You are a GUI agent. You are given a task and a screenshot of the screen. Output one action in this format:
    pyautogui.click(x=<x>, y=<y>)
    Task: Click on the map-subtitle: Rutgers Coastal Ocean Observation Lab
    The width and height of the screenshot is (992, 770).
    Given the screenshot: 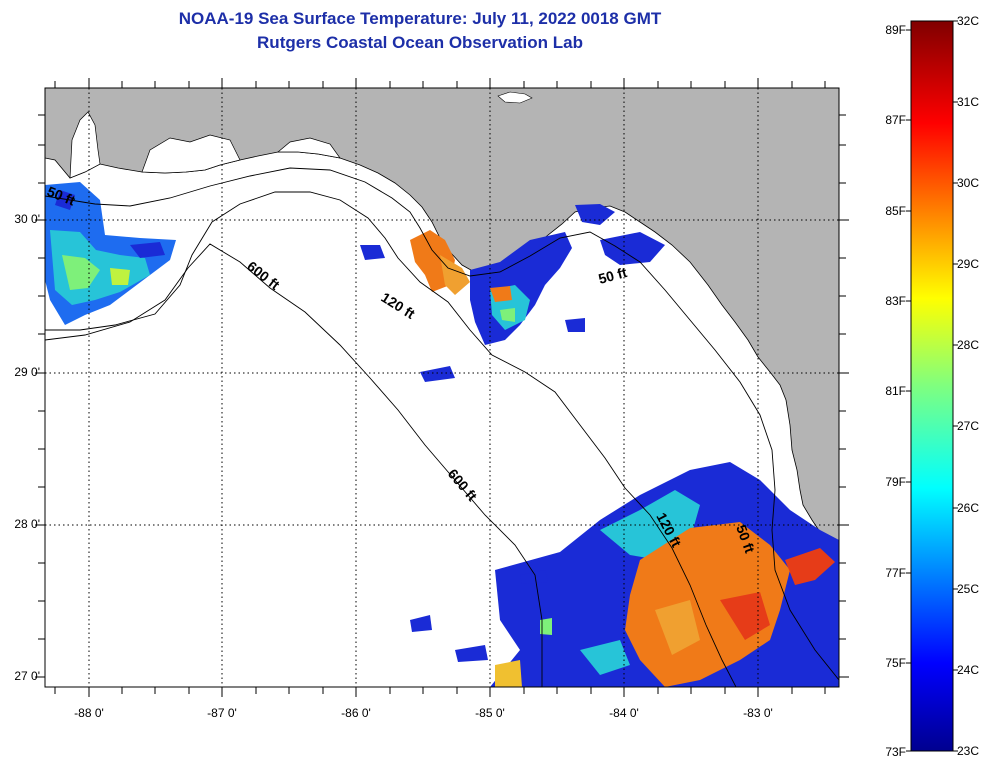 What is the action you would take?
    pyautogui.click(x=420, y=42)
    